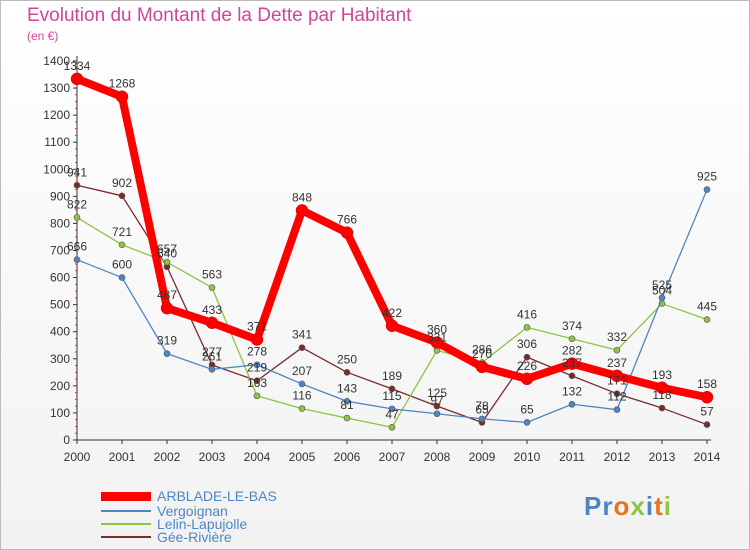 The image size is (750, 550). What do you see at coordinates (167, 457) in the screenshot?
I see `x-tick-label: 2002` at bounding box center [167, 457].